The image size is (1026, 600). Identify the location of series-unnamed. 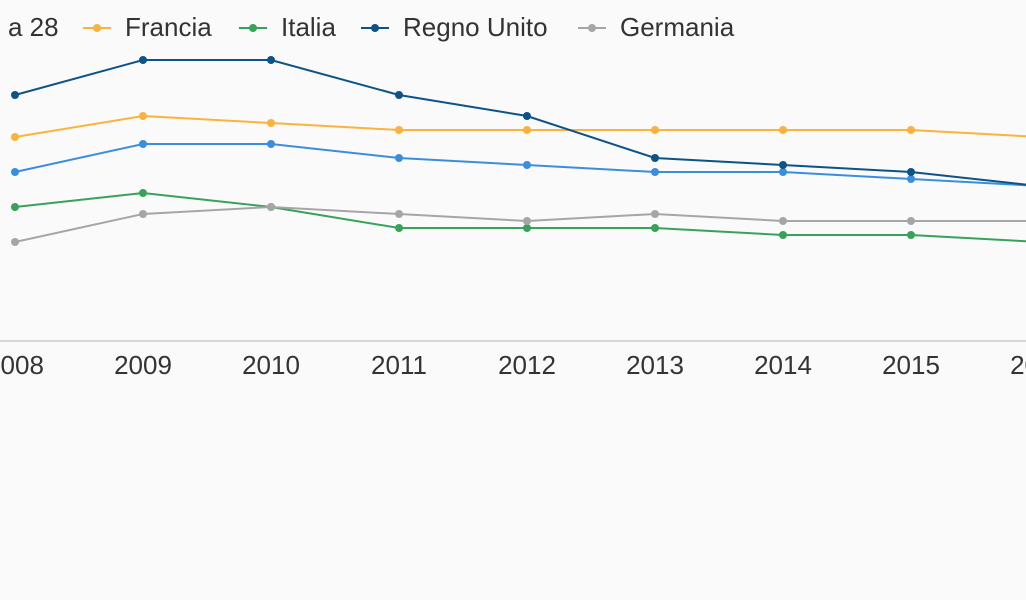
(518, 163).